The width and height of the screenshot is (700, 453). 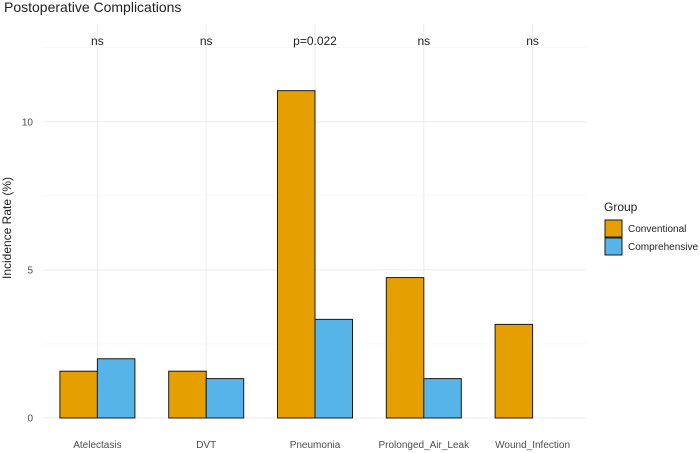 I want to click on y-axis-ticks: 0 5 10, so click(x=28, y=270).